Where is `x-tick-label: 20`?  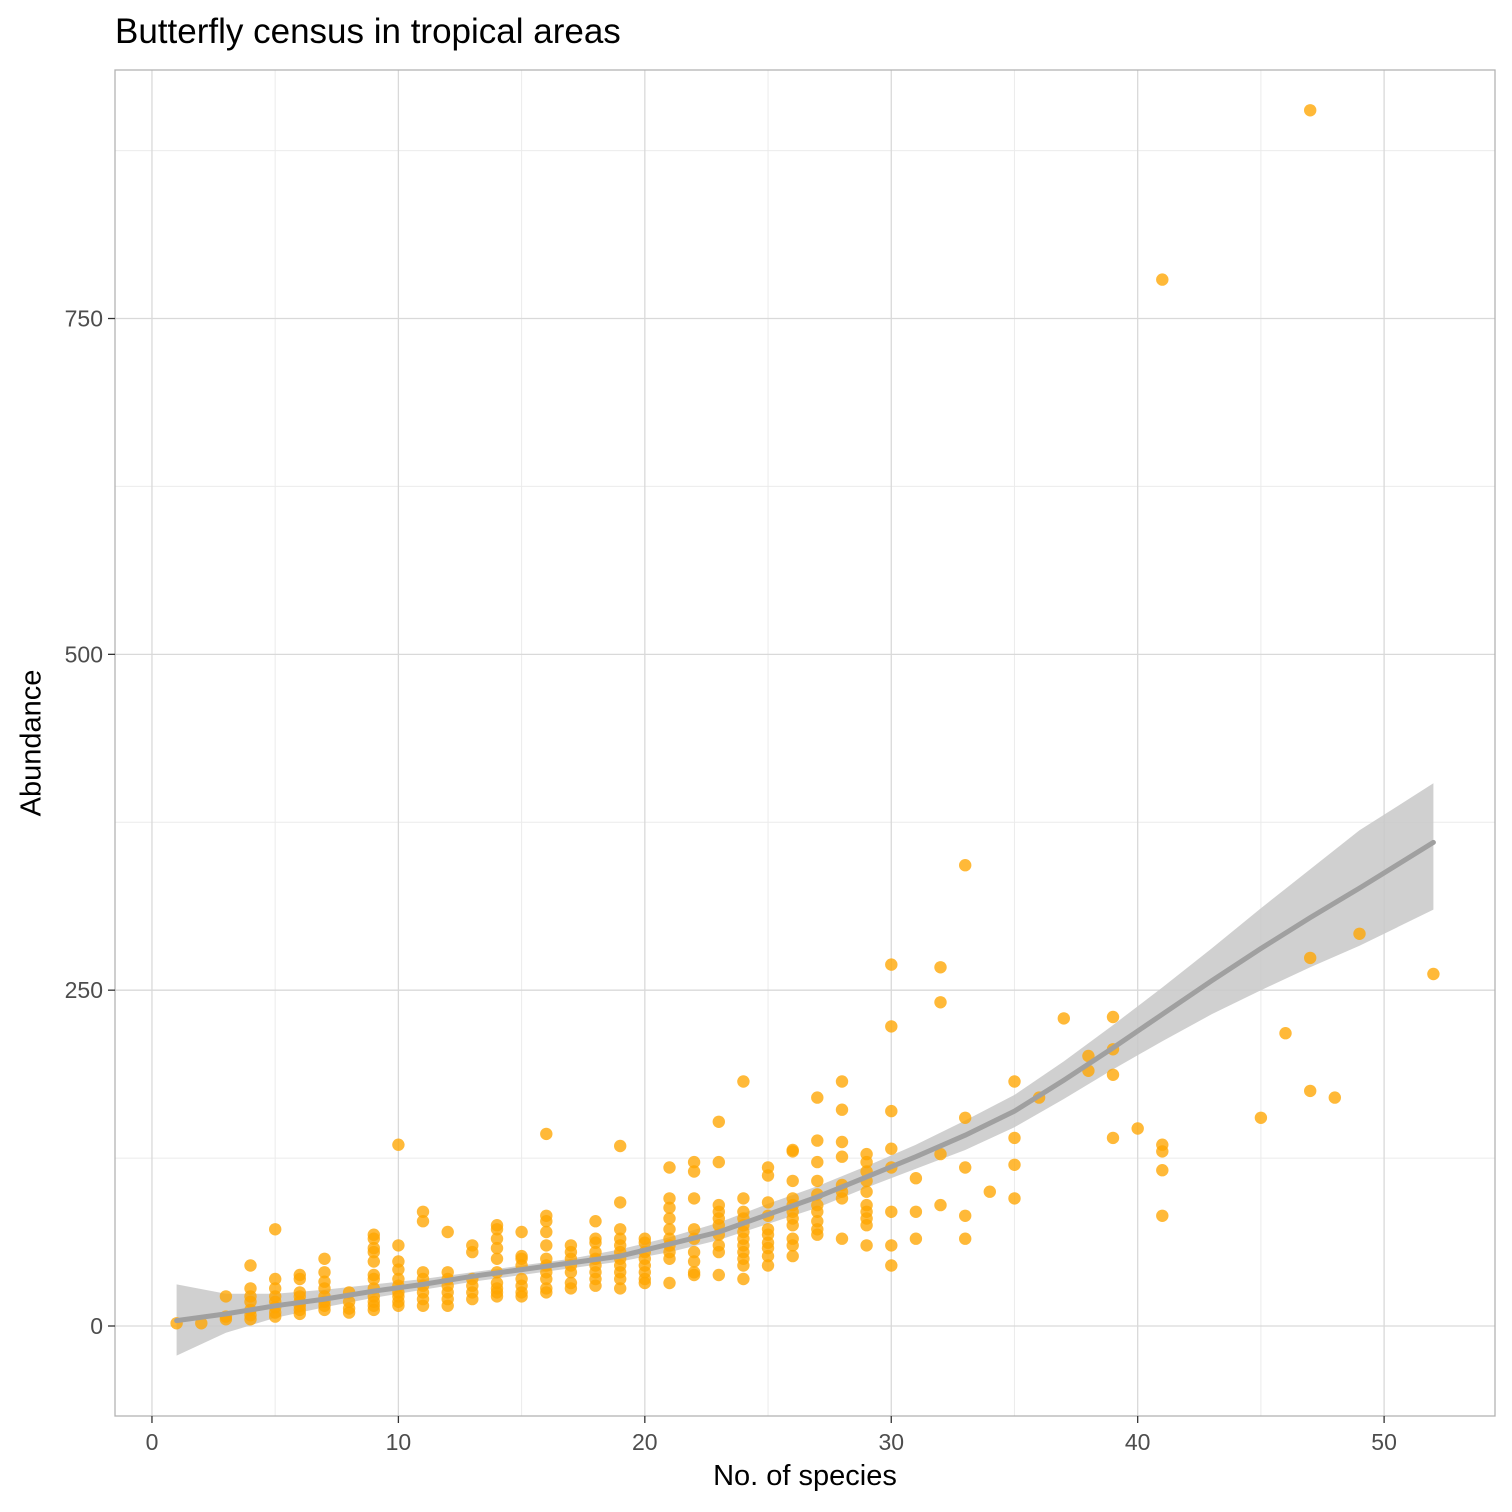 x-tick-label: 20 is located at coordinates (645, 1442).